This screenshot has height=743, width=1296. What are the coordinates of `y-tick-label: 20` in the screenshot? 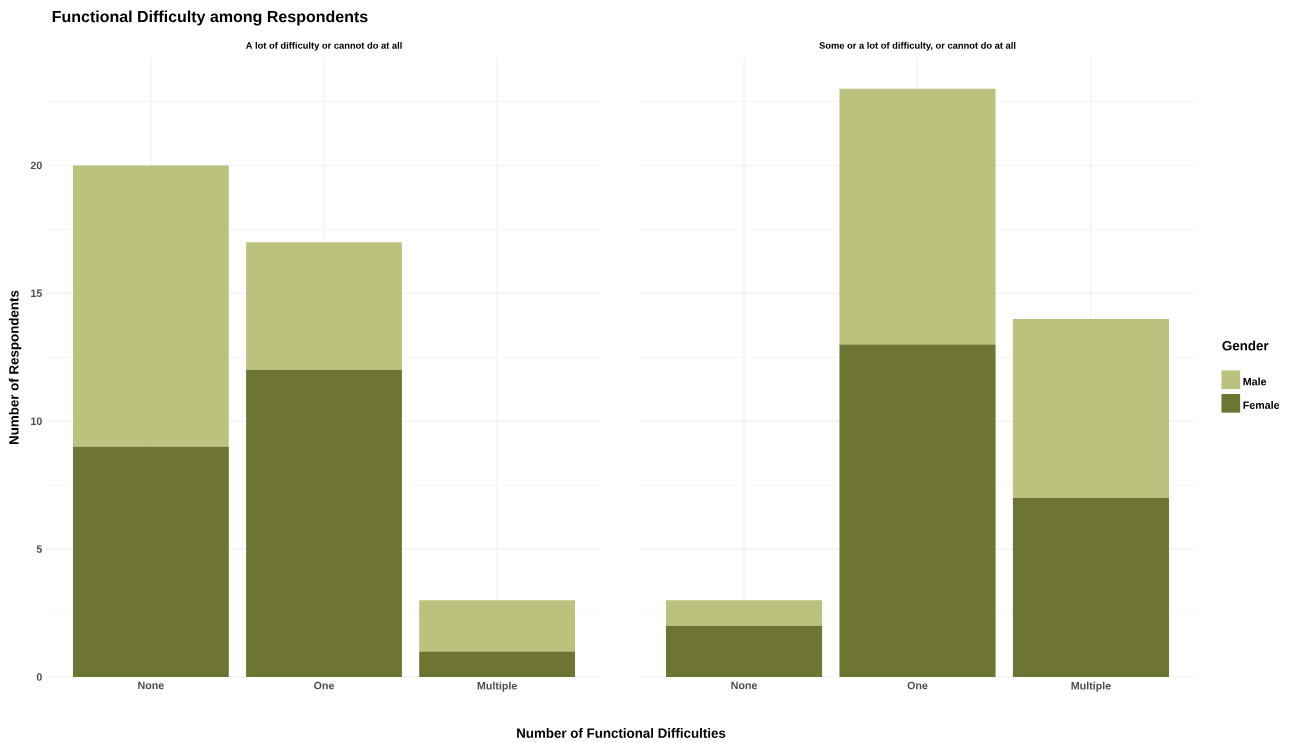 It's located at (36, 165).